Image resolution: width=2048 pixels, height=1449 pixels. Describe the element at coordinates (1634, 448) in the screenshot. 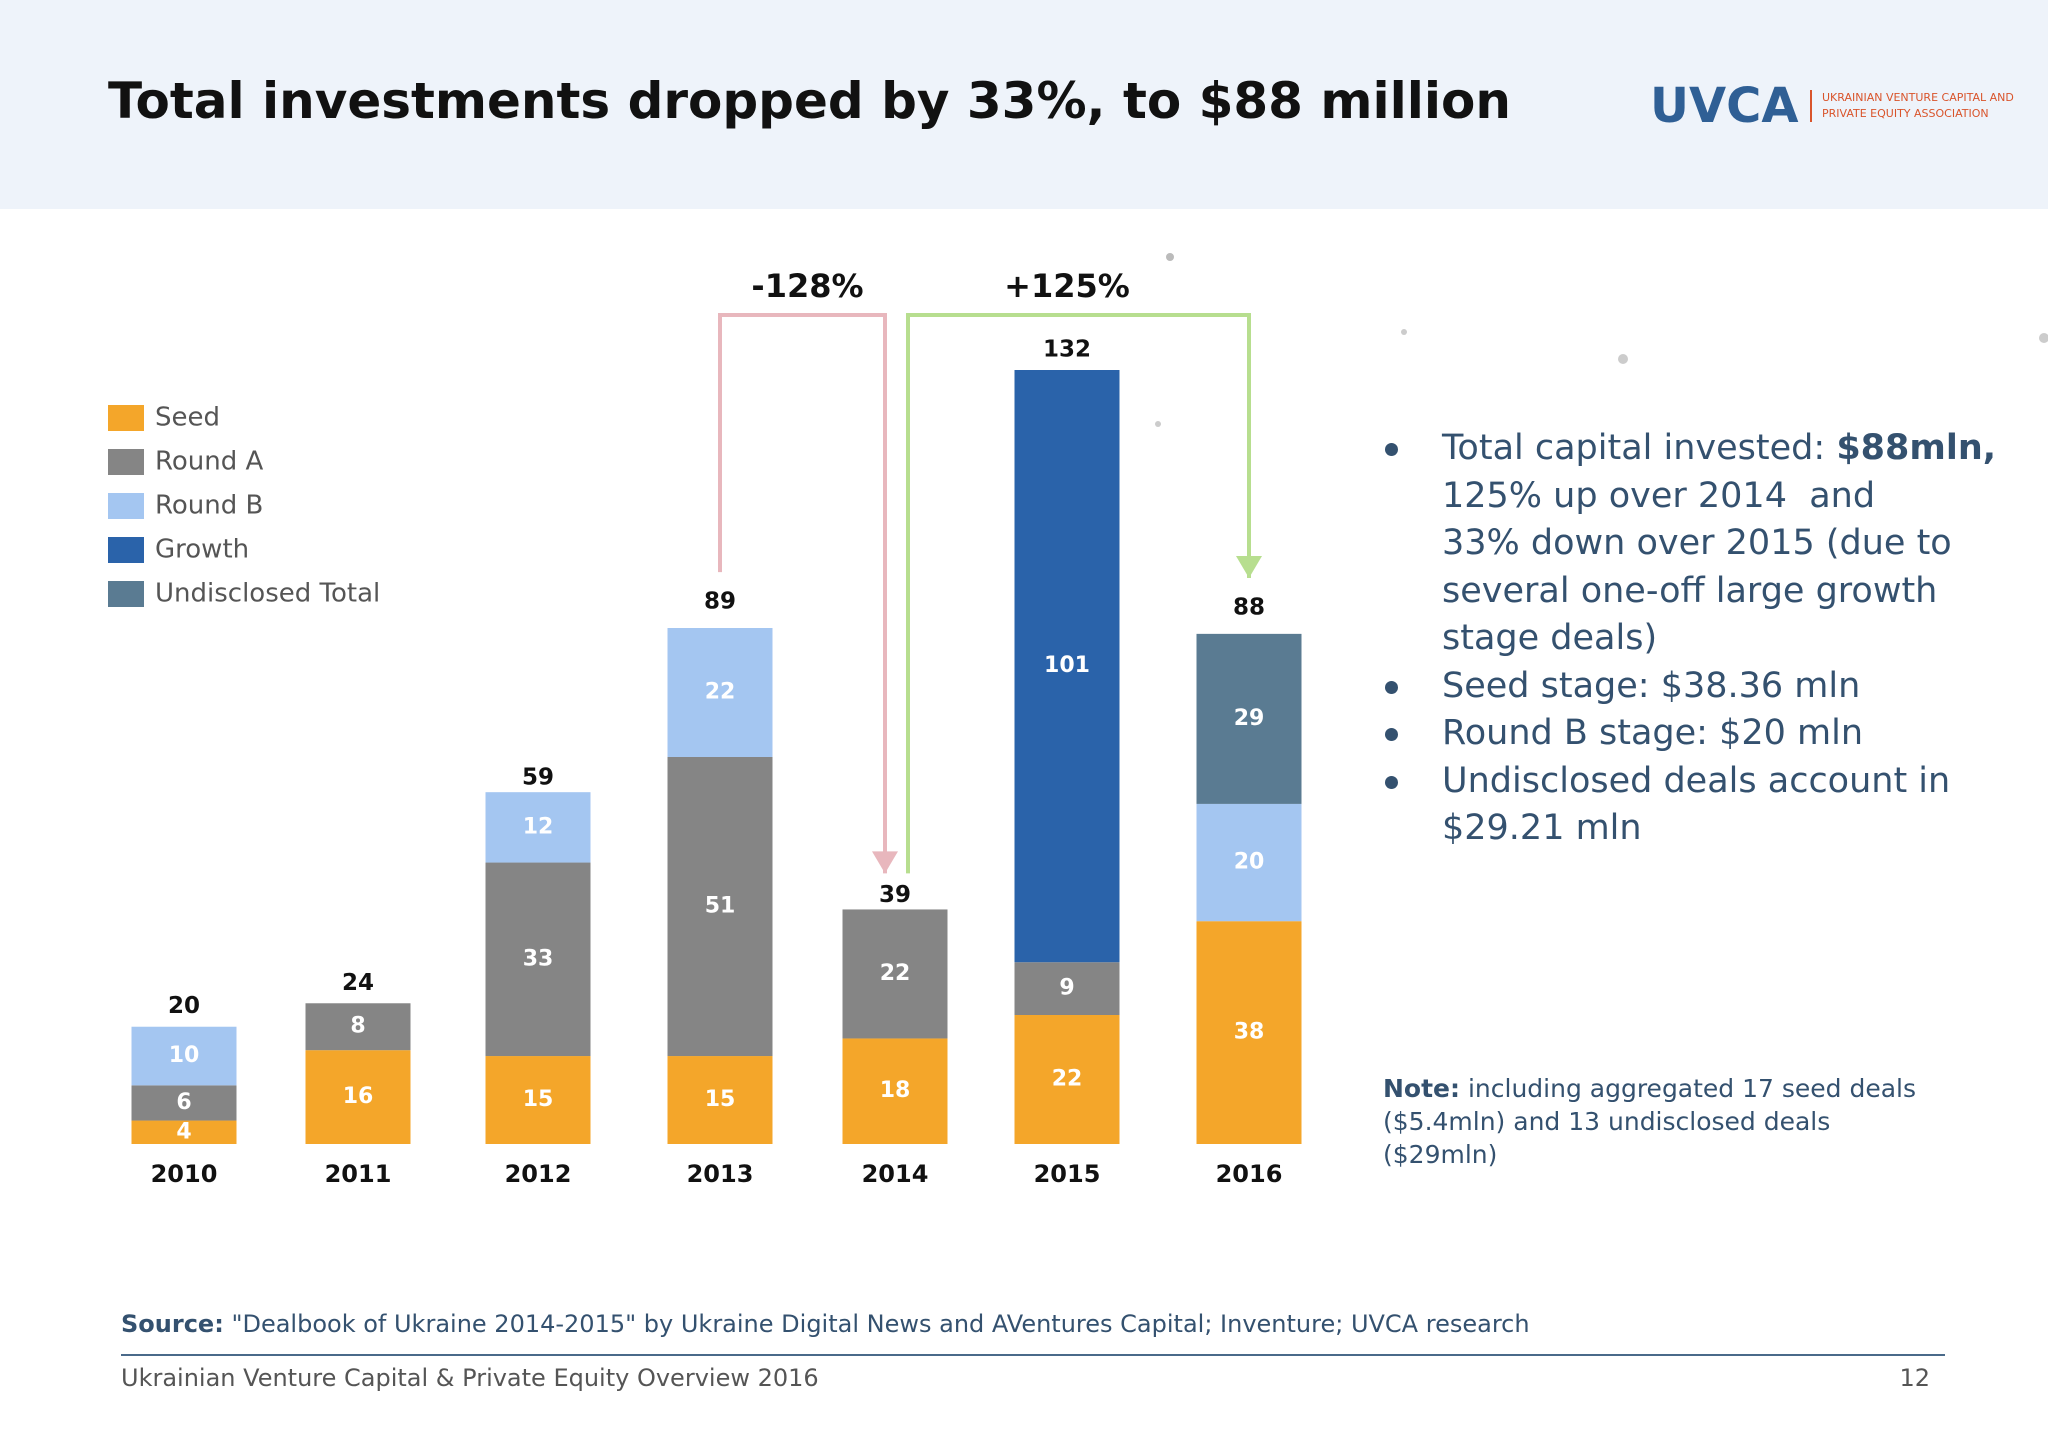

I see `bullet-text: Total capital invested:` at that location.